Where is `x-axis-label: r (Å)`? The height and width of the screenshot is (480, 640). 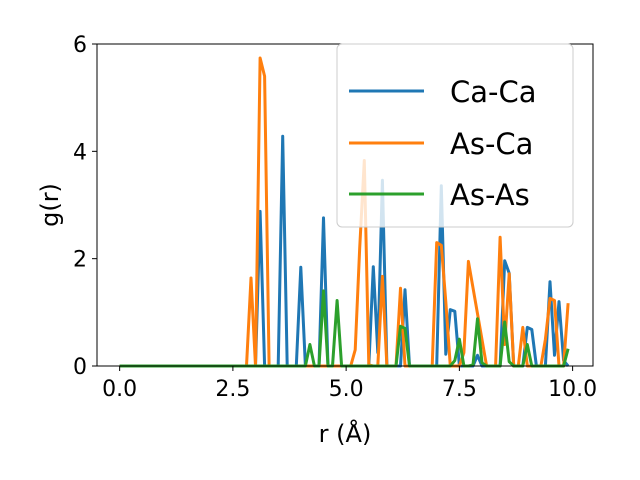
x-axis-label: r (Å) is located at coordinates (345, 433).